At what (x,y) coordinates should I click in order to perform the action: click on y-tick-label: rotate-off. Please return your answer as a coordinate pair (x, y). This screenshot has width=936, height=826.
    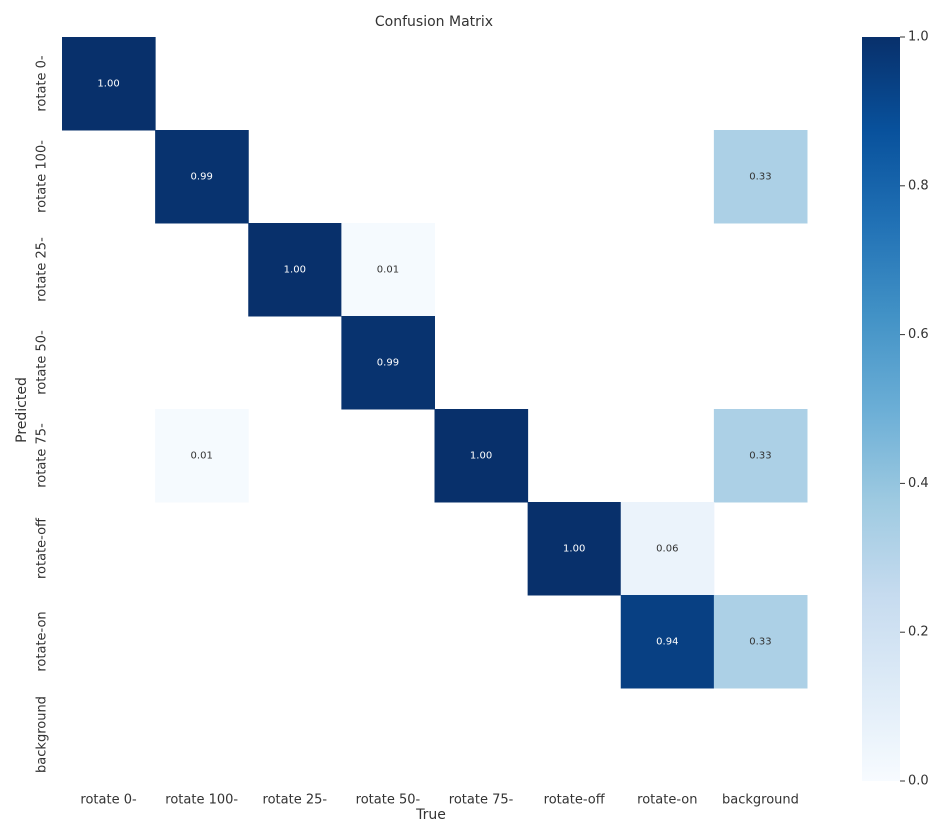
    Looking at the image, I should click on (42, 548).